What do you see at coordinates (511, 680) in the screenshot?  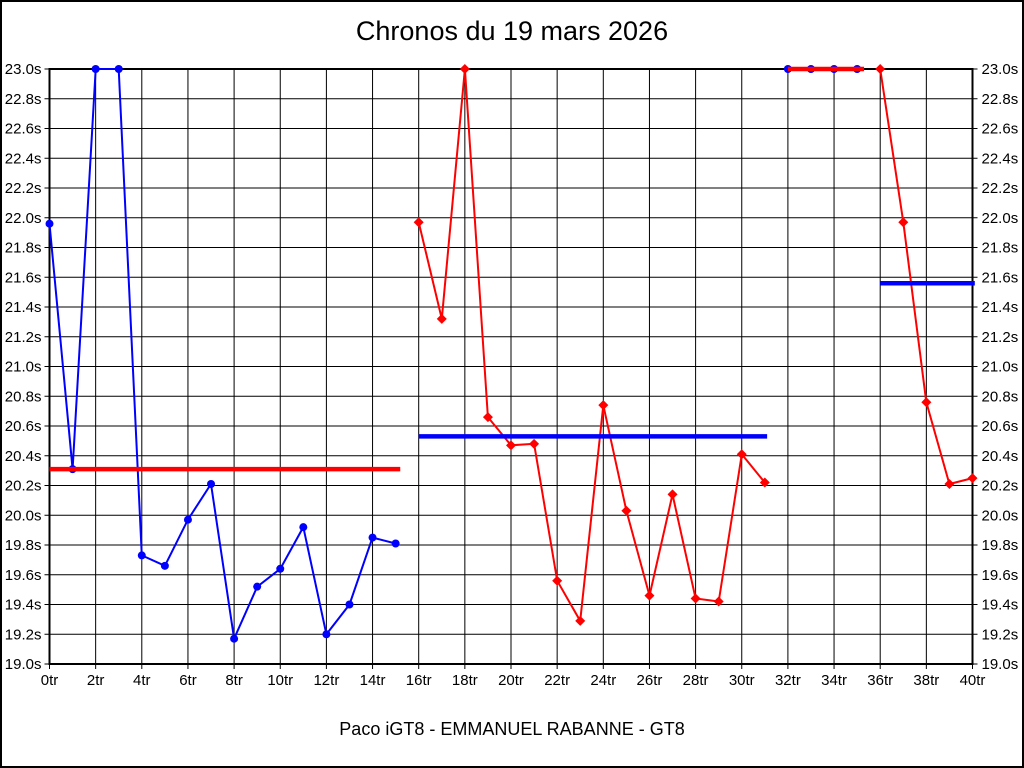 I see `x-tick-label: 20tr` at bounding box center [511, 680].